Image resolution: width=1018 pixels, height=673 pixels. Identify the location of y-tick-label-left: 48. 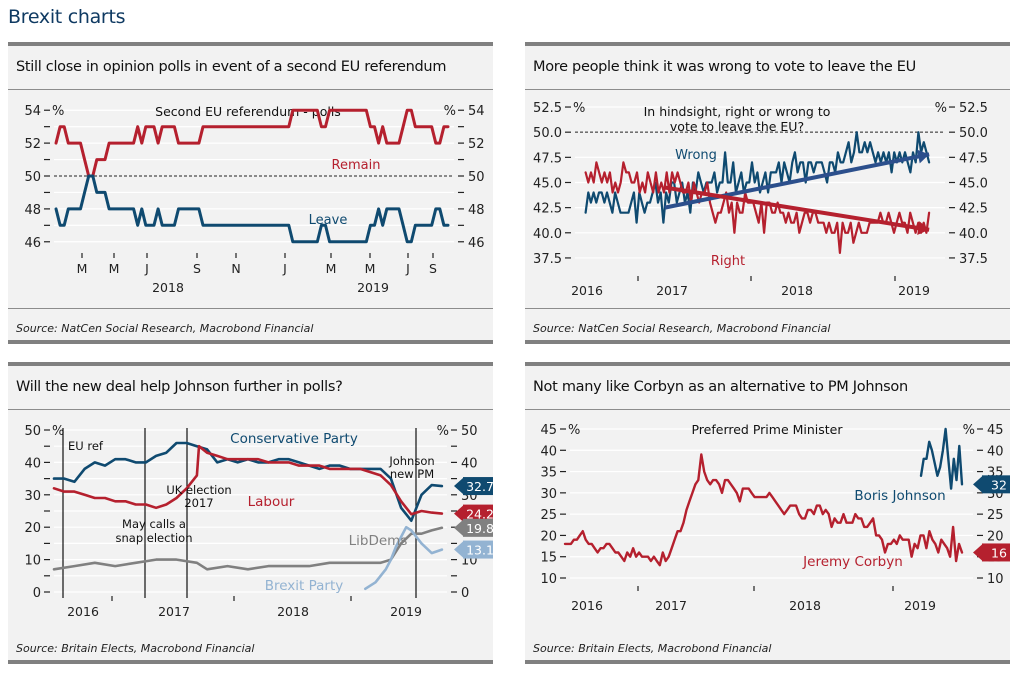
(32, 210).